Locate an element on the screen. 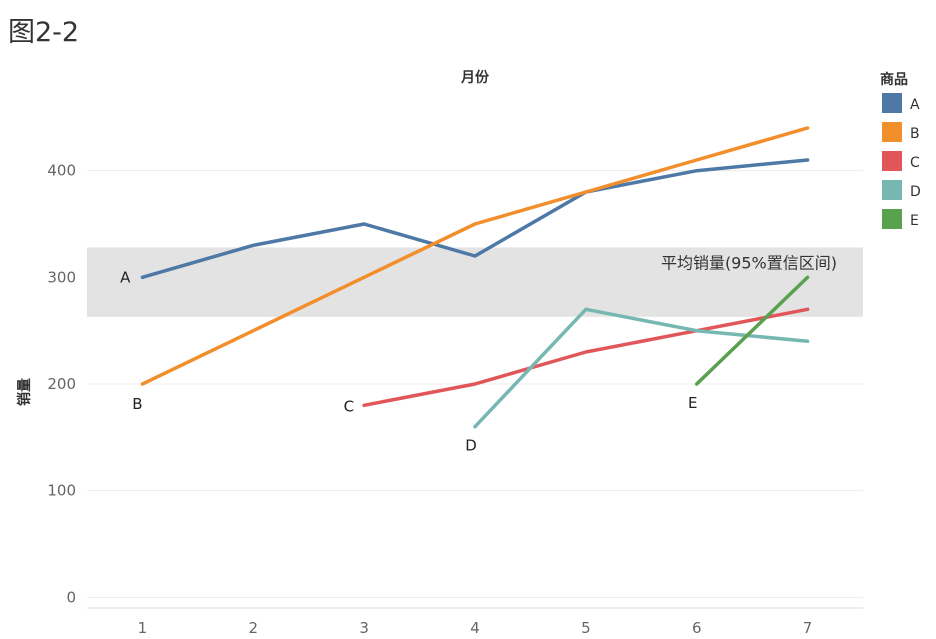 The height and width of the screenshot is (639, 936). series-start-label-A: A is located at coordinates (125, 277).